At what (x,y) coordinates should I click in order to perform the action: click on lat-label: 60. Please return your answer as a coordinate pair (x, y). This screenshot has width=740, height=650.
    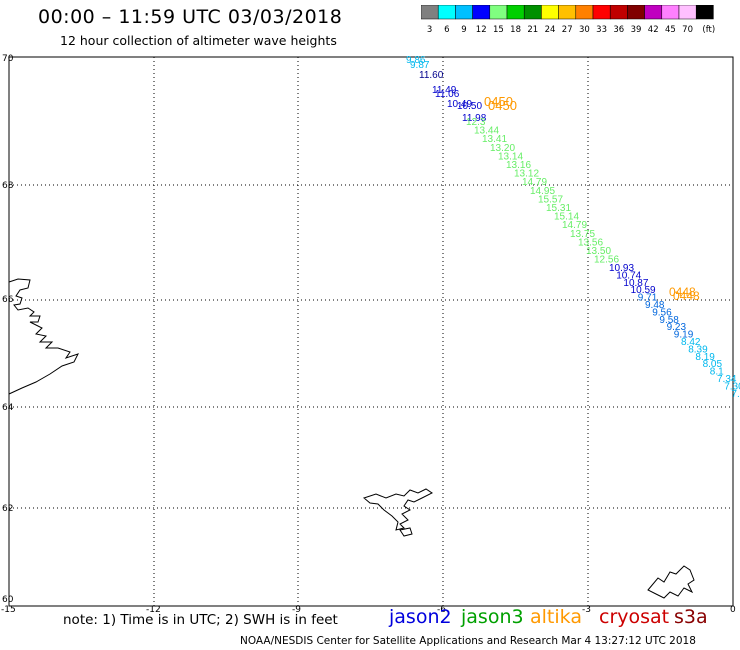
    Looking at the image, I should click on (8, 600).